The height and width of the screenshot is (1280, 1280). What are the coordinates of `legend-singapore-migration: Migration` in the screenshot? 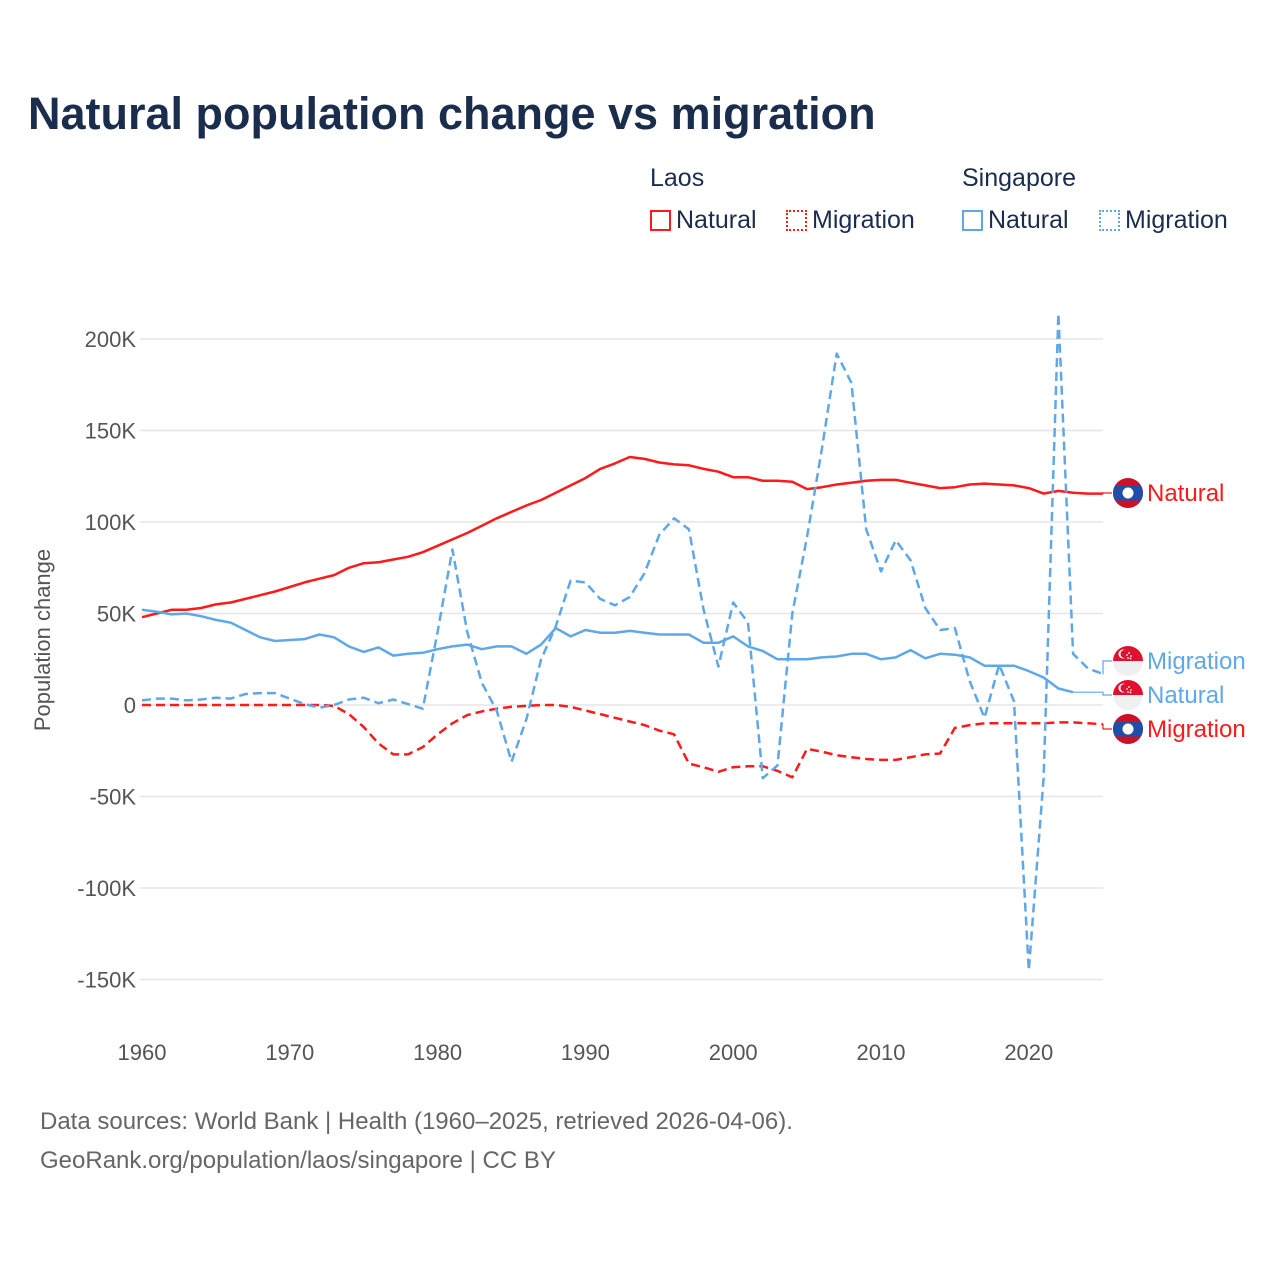 It's located at (1163, 220).